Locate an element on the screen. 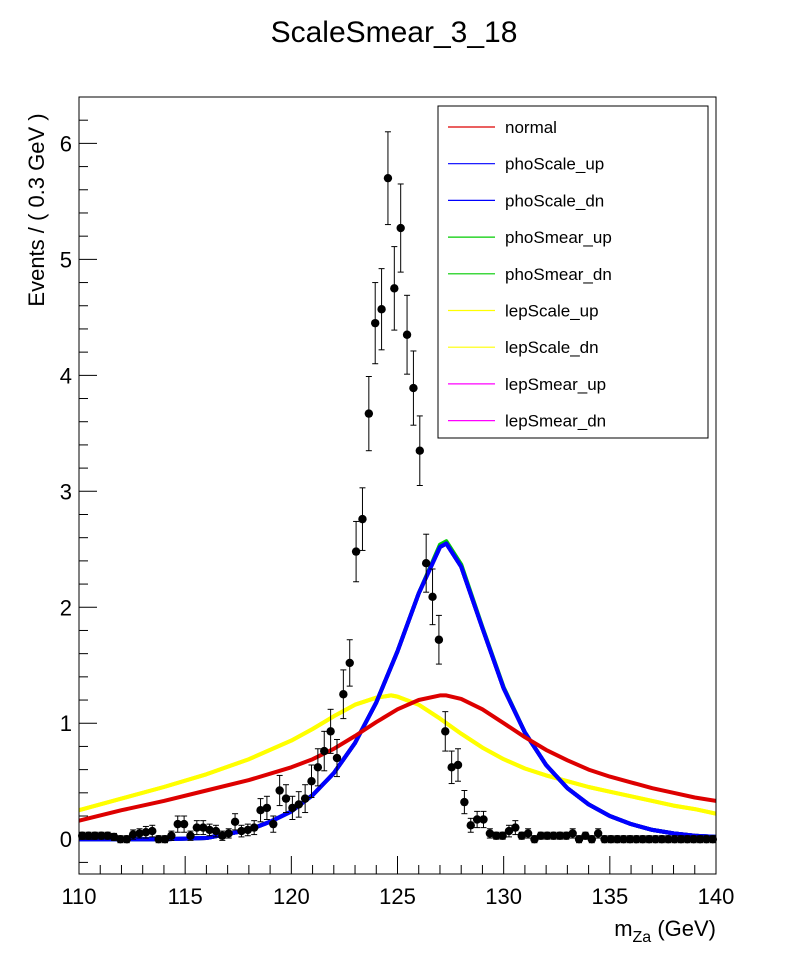 This screenshot has width=796, height=972. y-tick-label: 0 is located at coordinates (66, 839).